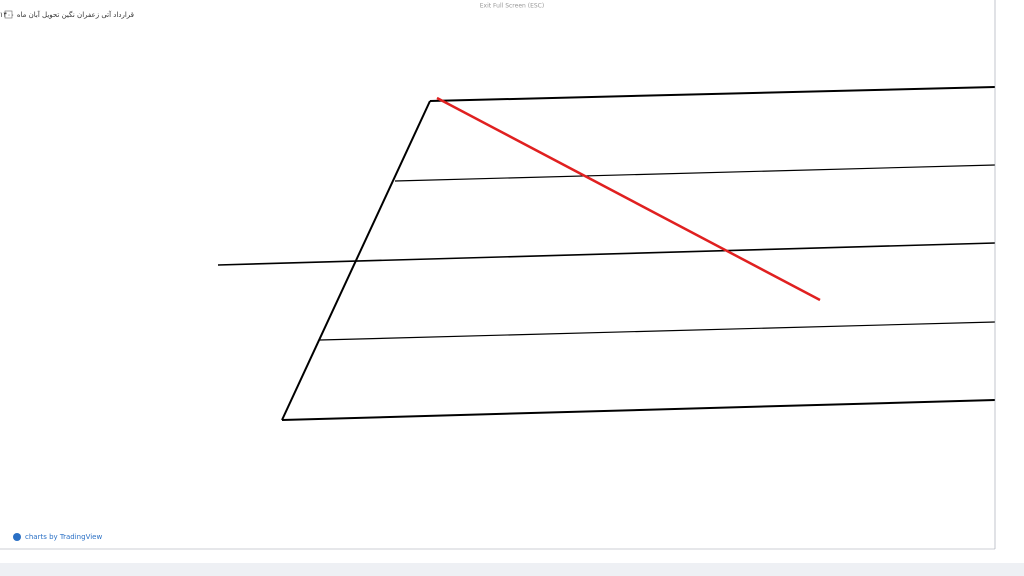 The height and width of the screenshot is (576, 1024). I want to click on channel-bottom, so click(638, 410).